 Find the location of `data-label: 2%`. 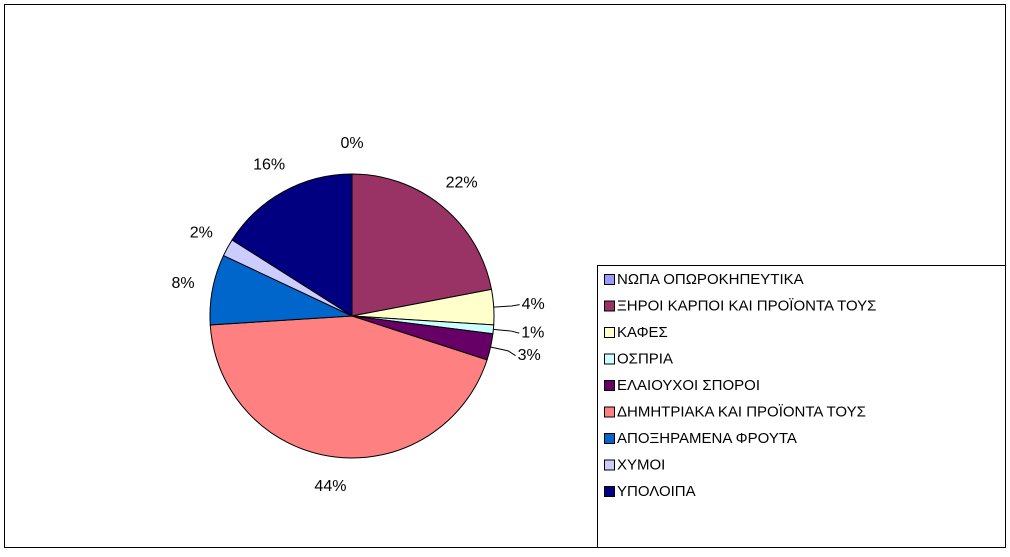

data-label: 2% is located at coordinates (201, 232).